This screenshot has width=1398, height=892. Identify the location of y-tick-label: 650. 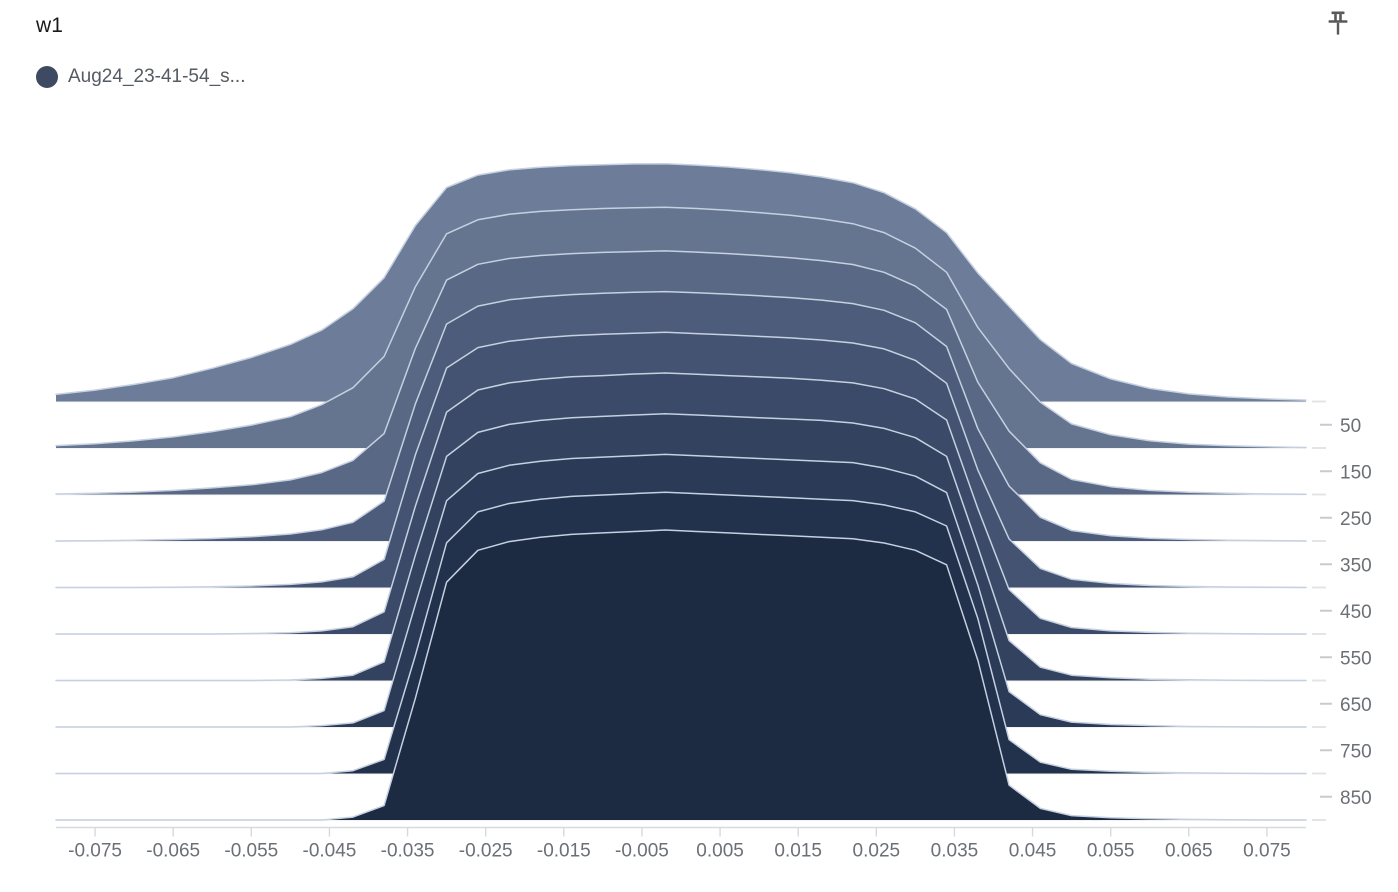
(1356, 705).